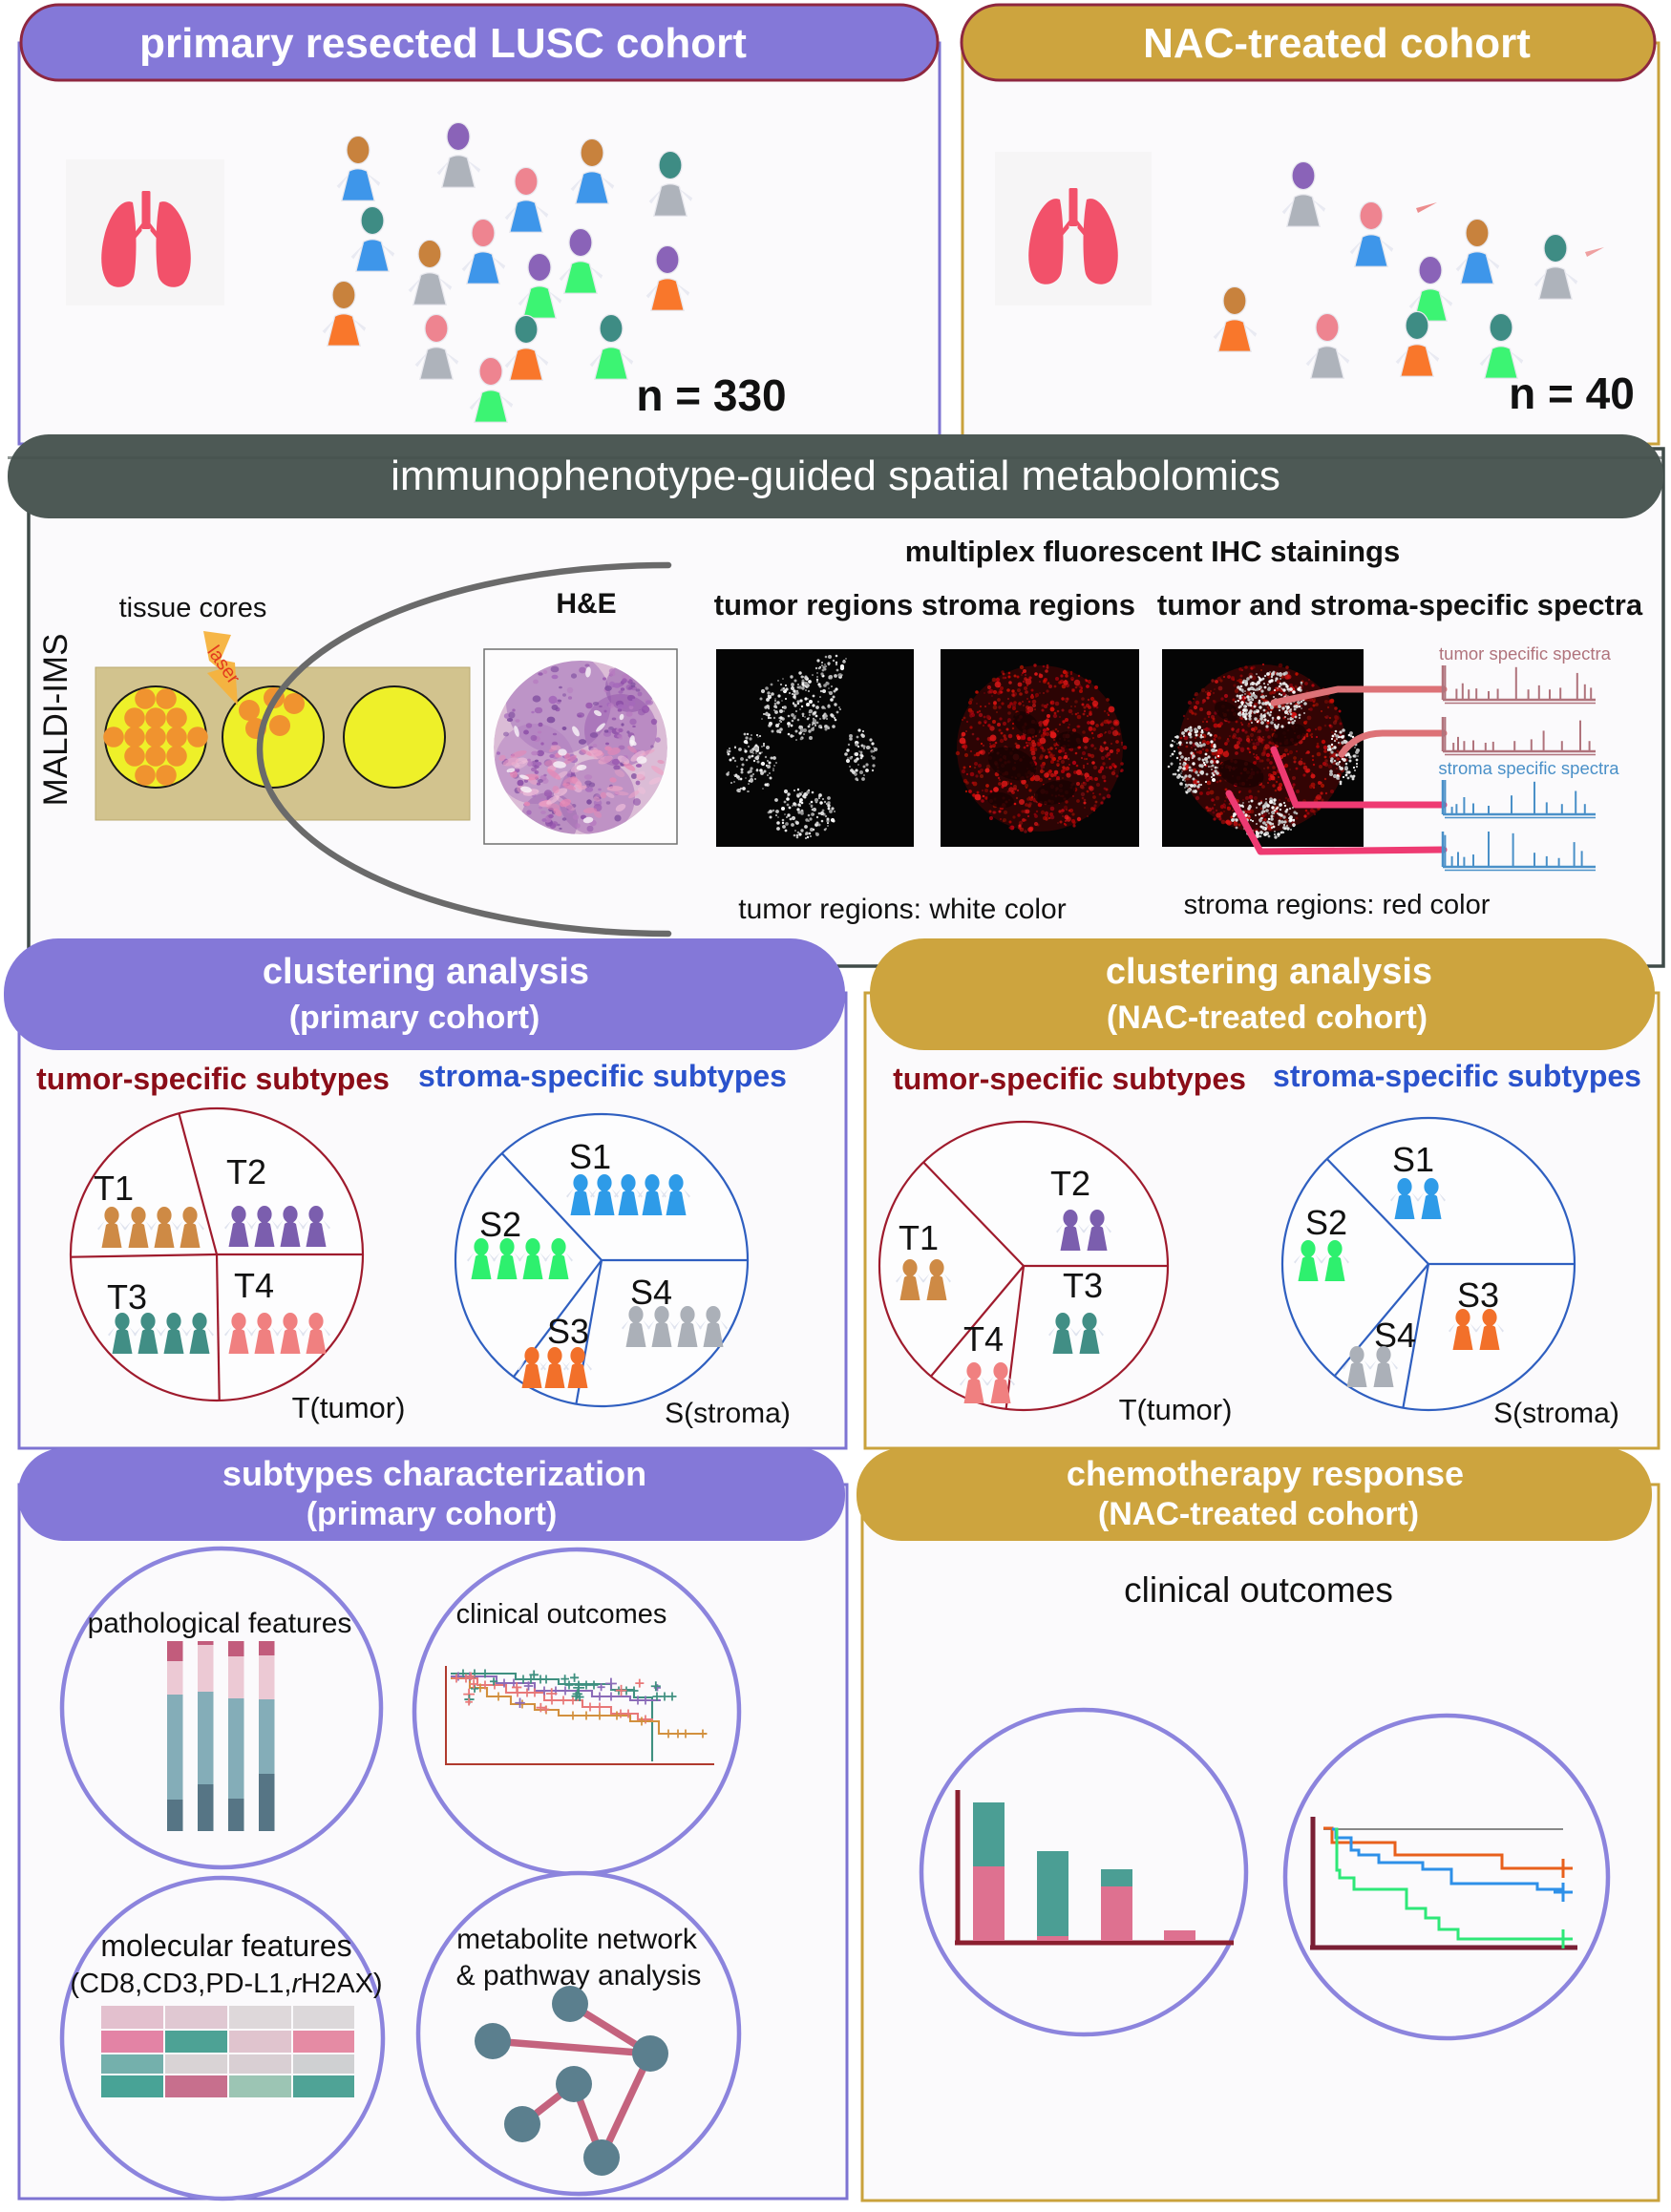 This screenshot has width=1671, height=2212. I want to click on svg-text: & pathway analysis, so click(579, 1976).